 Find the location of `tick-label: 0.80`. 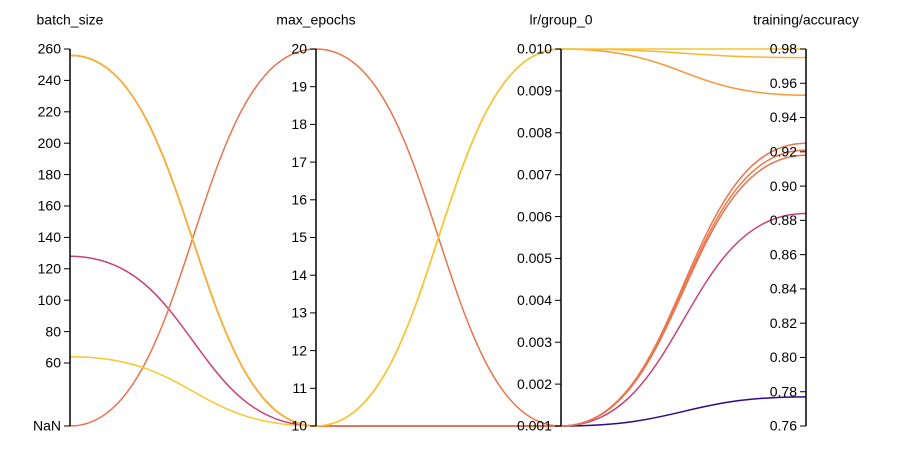

tick-label: 0.80 is located at coordinates (783, 357).